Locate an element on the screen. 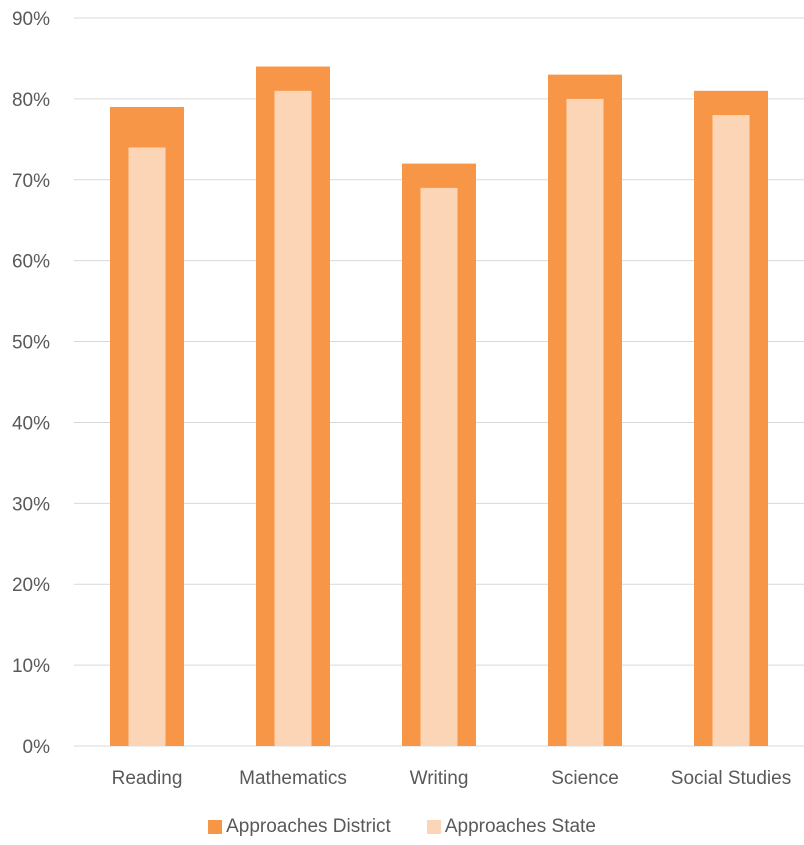  y-tick-label: 40% is located at coordinates (31, 423).